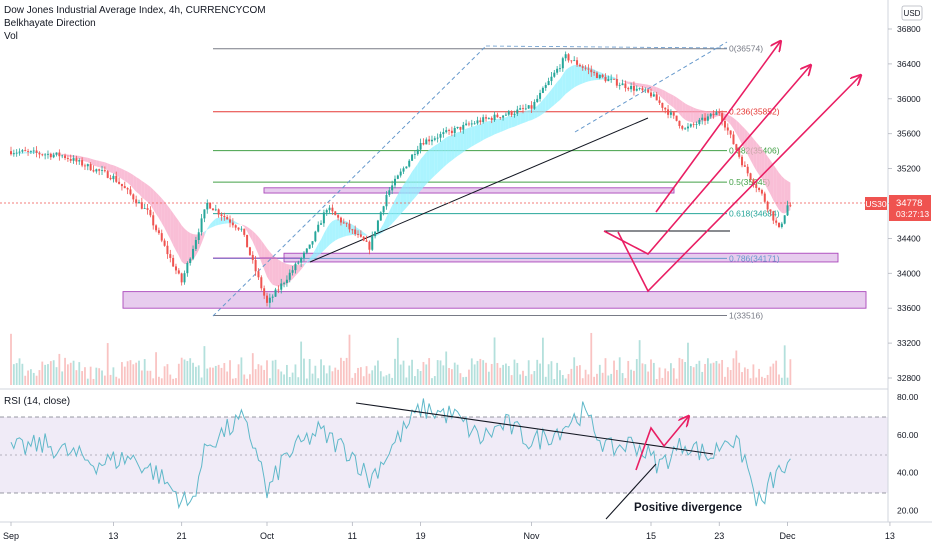 The width and height of the screenshot is (932, 550). Describe the element at coordinates (909, 29) in the screenshot. I see `price-axis-tick-label: 36800` at that location.